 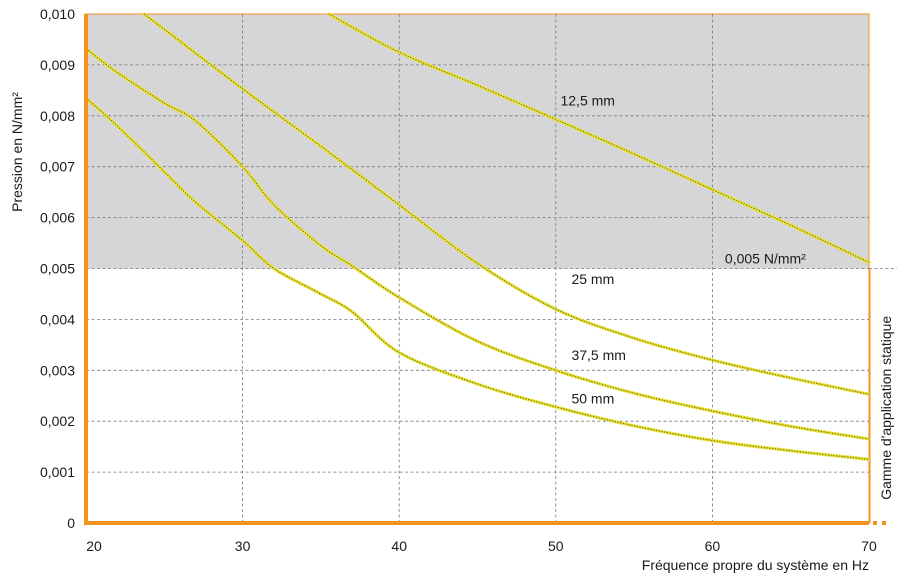 I want to click on series-label: 50 mm, so click(x=592, y=398).